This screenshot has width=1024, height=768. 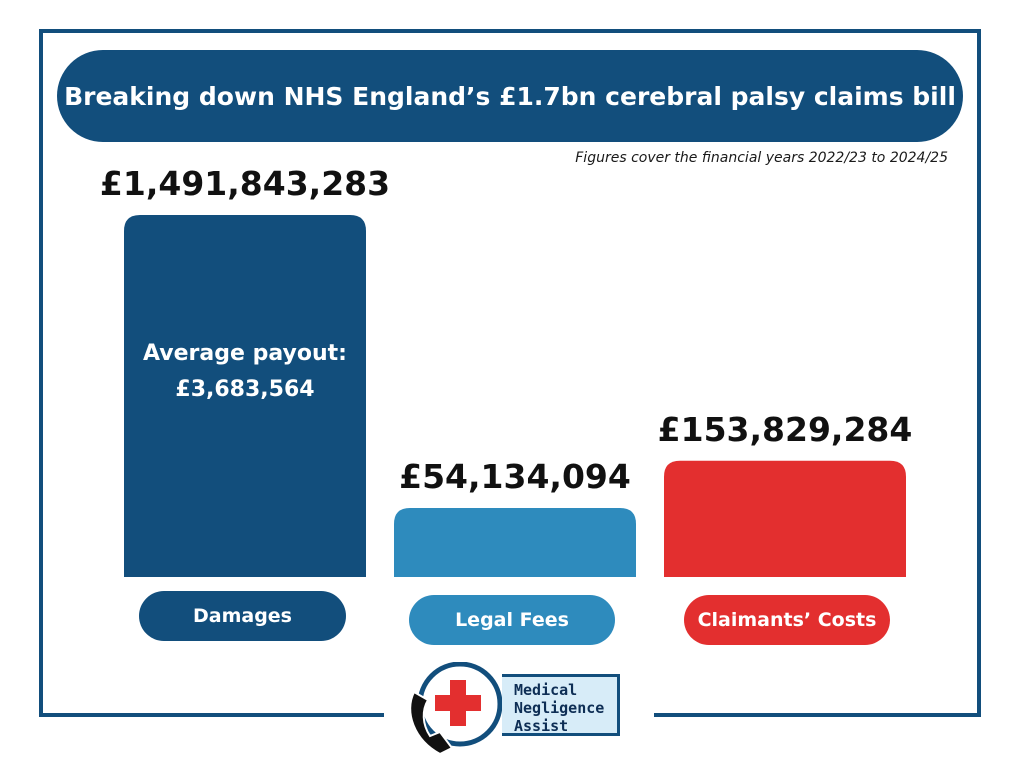 What do you see at coordinates (787, 620) in the screenshot?
I see `category-label-claimants-costs: Claimants’ Costs` at bounding box center [787, 620].